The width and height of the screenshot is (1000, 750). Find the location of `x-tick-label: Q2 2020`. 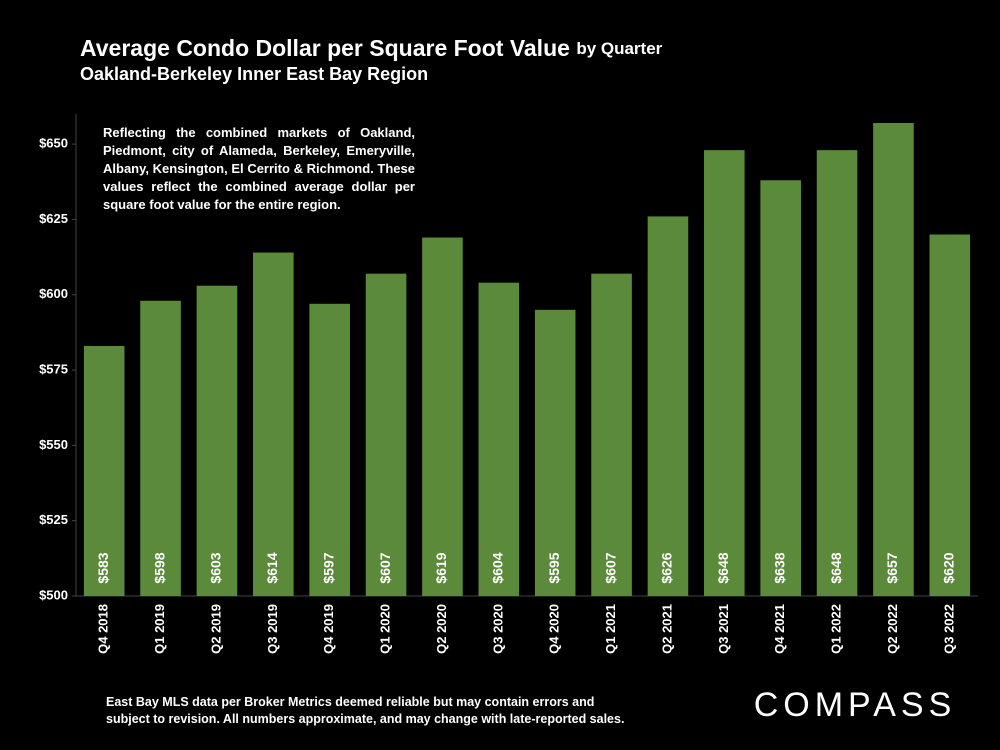

x-tick-label: Q2 2020 is located at coordinates (441, 629).